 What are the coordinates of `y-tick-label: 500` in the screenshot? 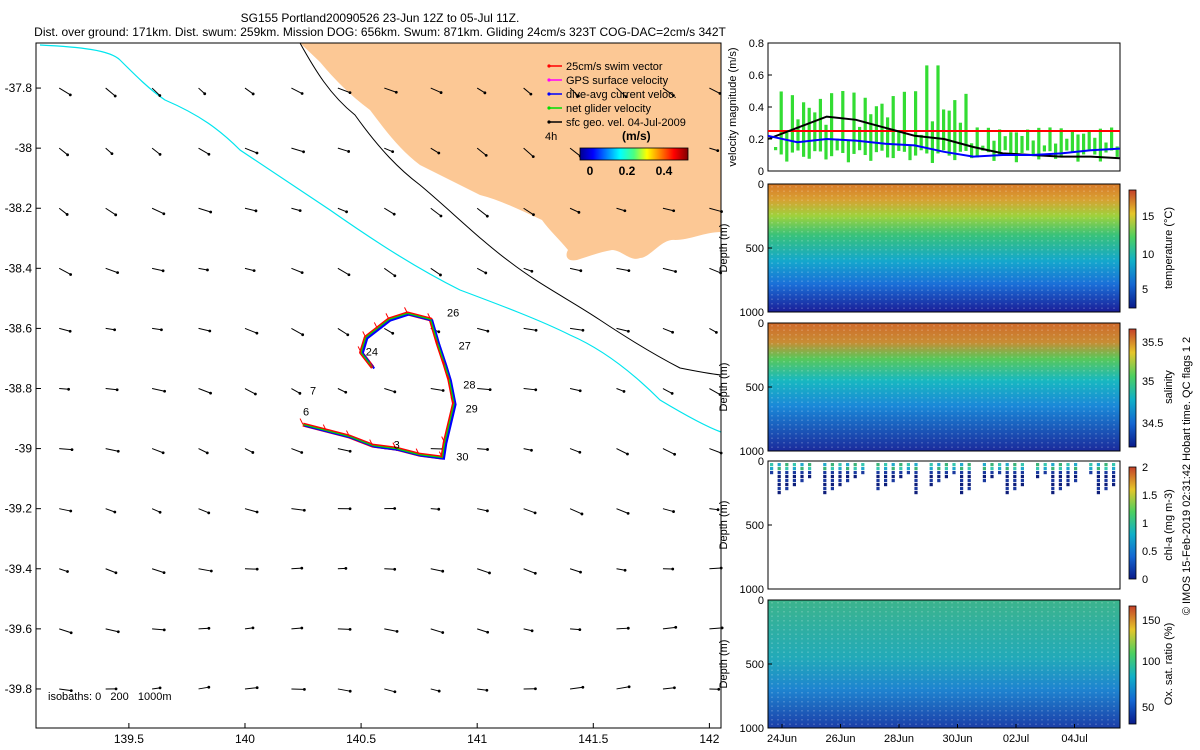 It's located at (755, 526).